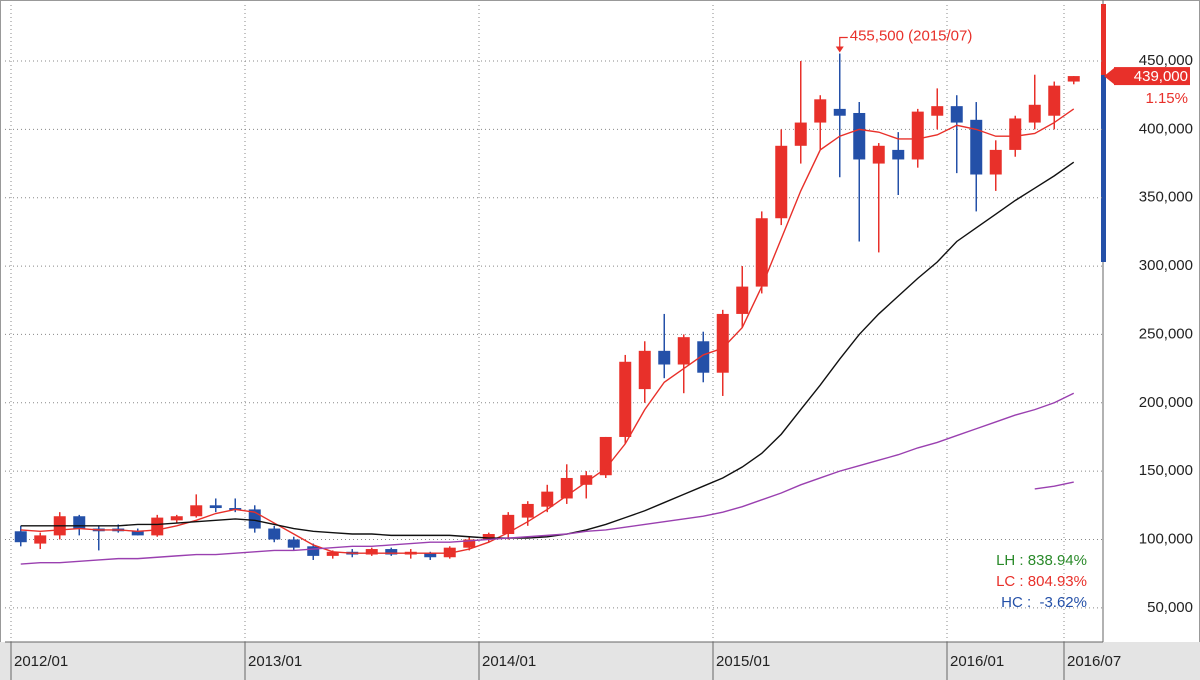 This screenshot has height=680, width=1200. I want to click on x-axis-band, so click(600, 661).